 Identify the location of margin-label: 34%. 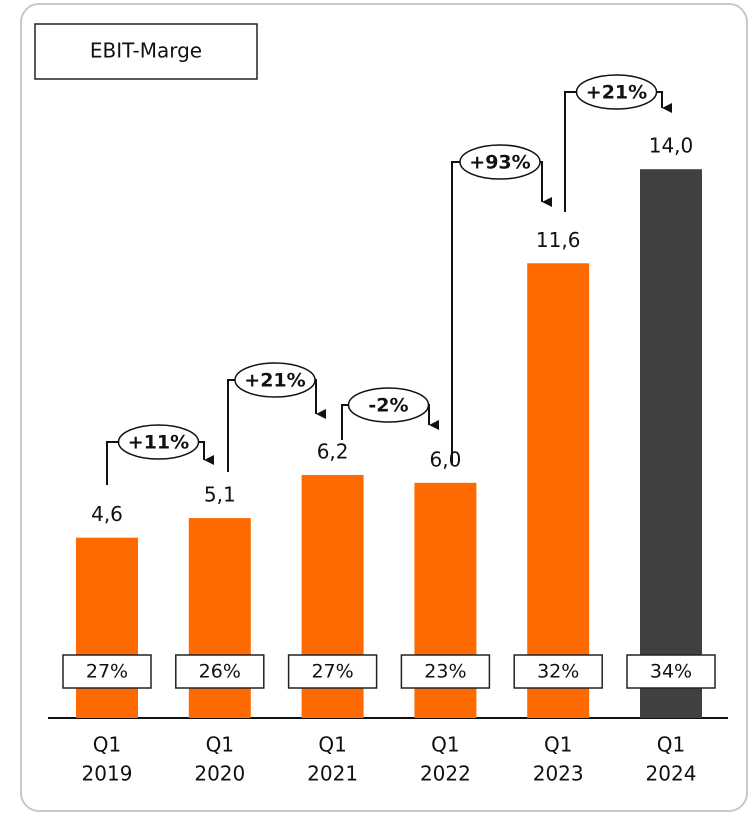
(671, 672).